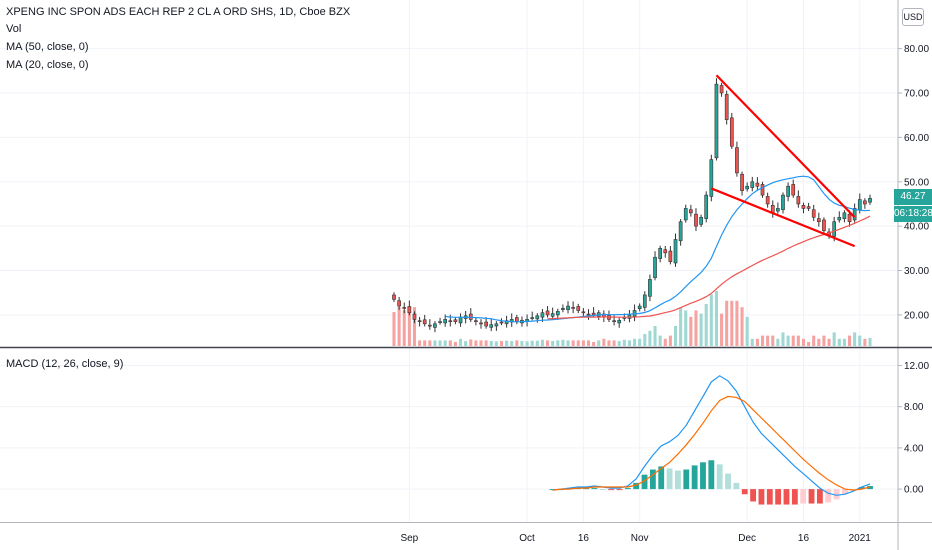 This screenshot has width=932, height=550. I want to click on price-tick-label: 60.00, so click(916, 138).